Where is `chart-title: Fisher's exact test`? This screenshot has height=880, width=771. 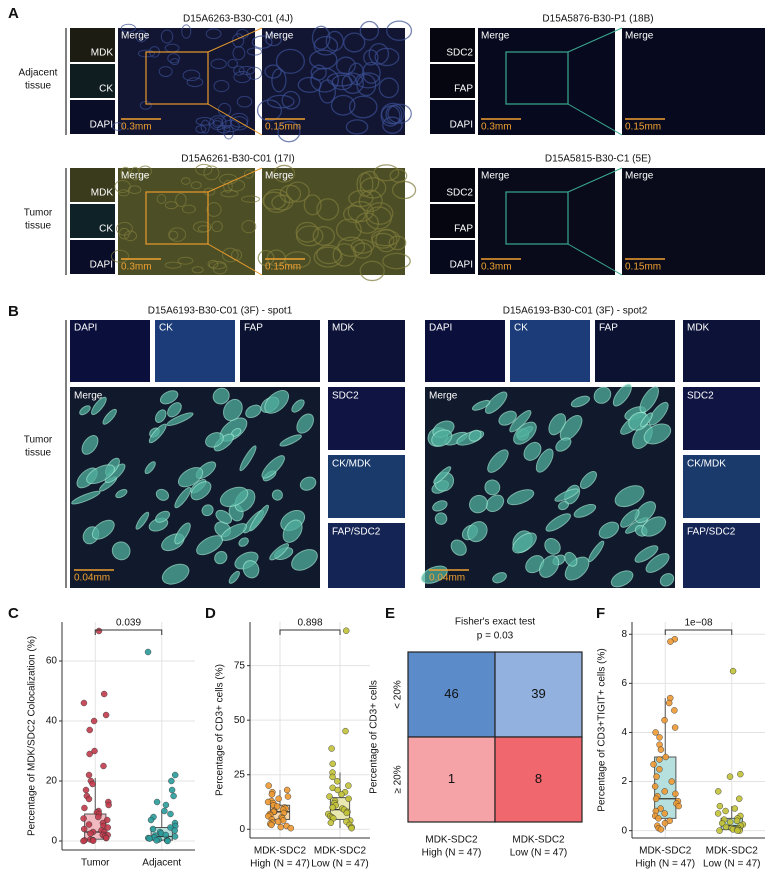 chart-title: Fisher's exact test is located at coordinates (495, 622).